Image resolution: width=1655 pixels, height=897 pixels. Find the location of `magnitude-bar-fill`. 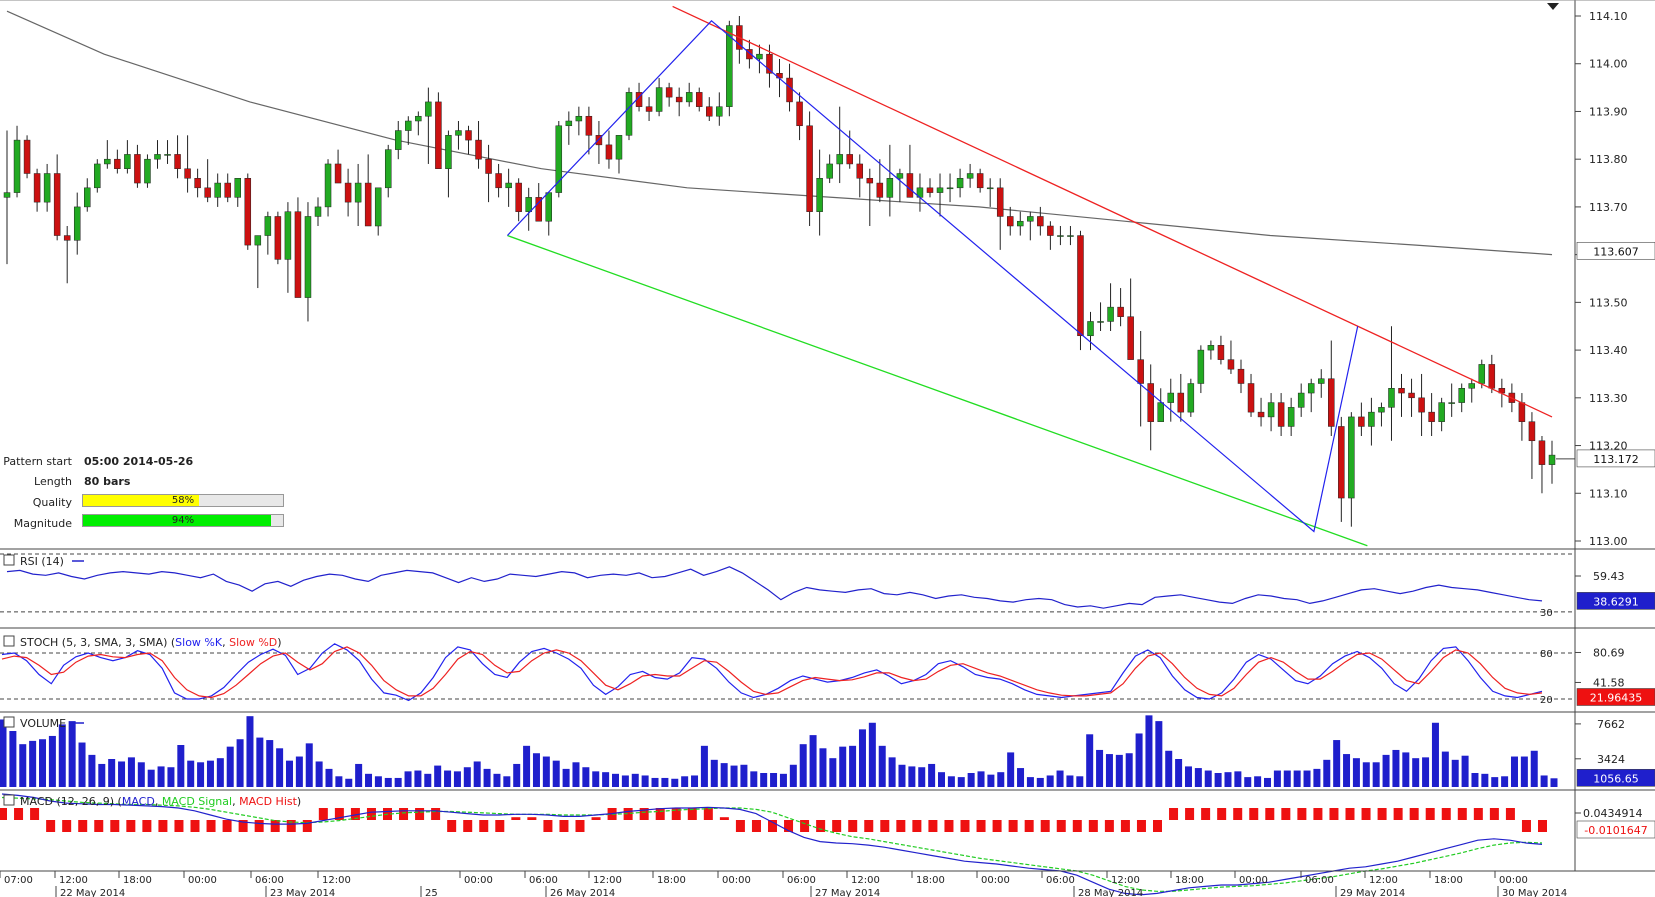

magnitude-bar-fill is located at coordinates (177, 520).